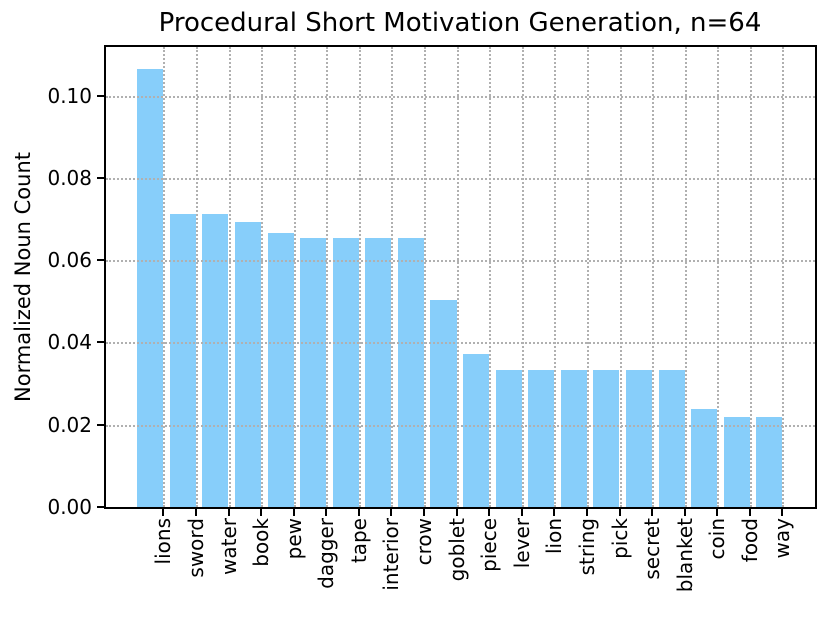 The width and height of the screenshot is (831, 617). Describe the element at coordinates (783, 277) in the screenshot. I see `v-gridline-way` at that location.